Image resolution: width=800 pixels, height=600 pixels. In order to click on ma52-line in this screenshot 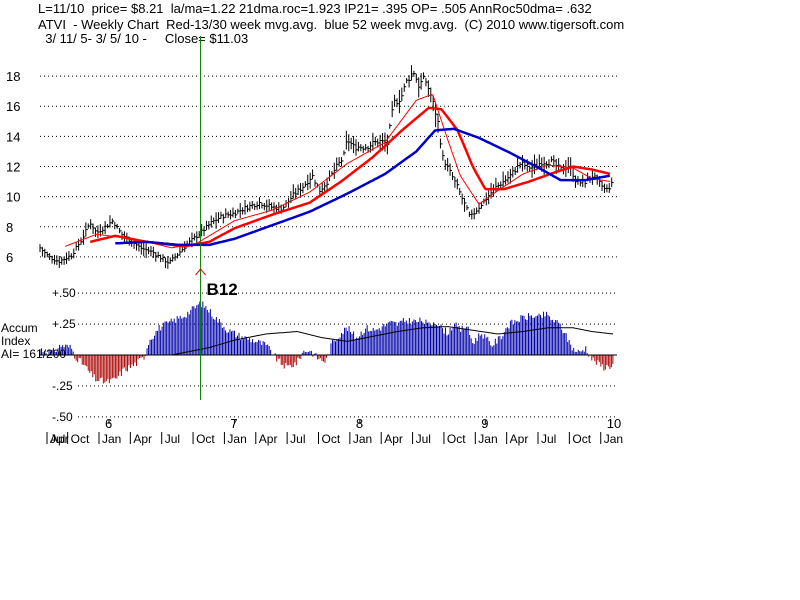, I will do `click(363, 187)`.